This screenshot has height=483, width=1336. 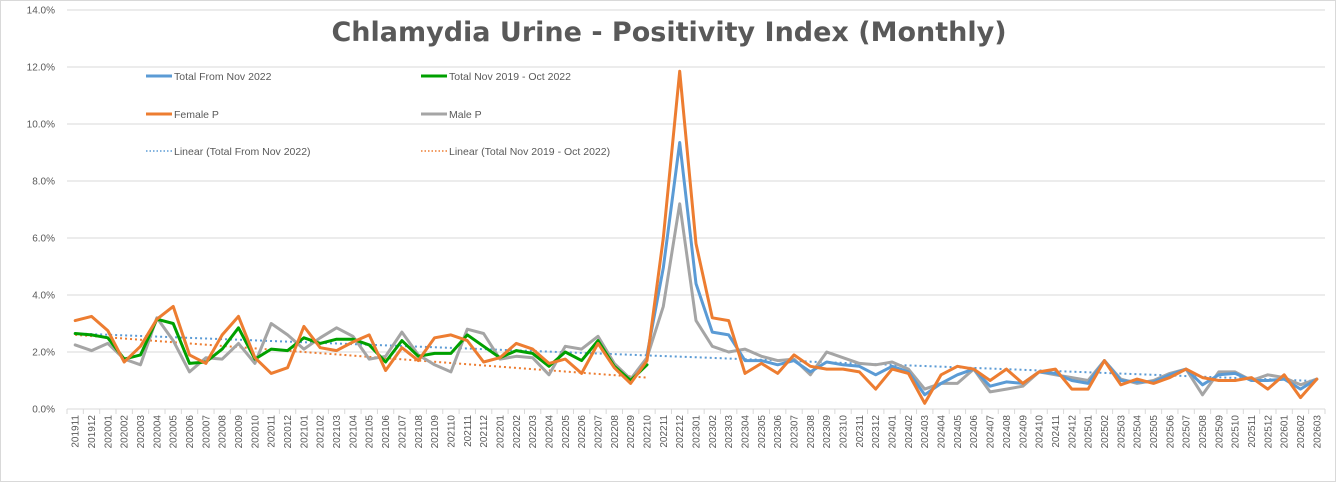 I want to click on x-tick-label: 202007, so click(x=206, y=432).